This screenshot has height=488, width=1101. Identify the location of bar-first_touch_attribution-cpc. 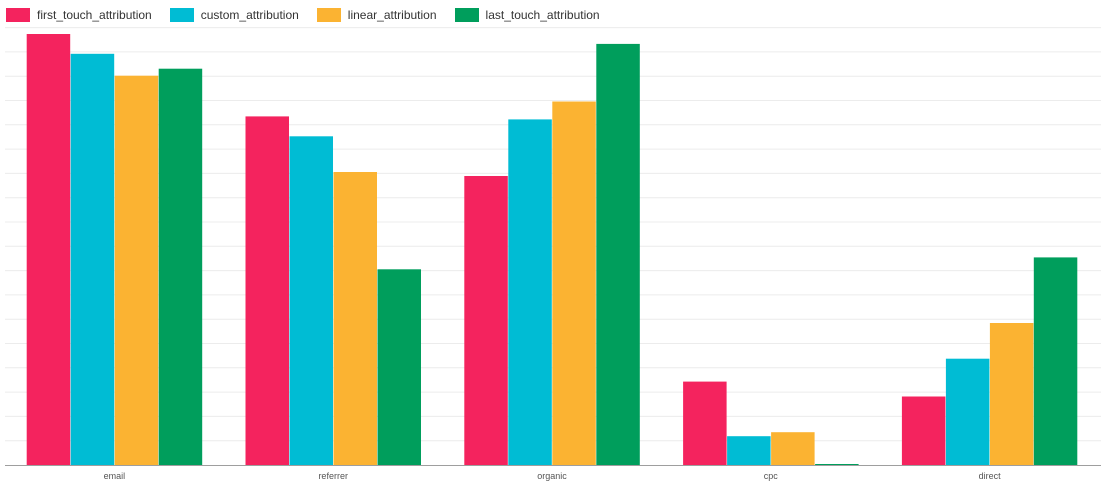
(705, 423).